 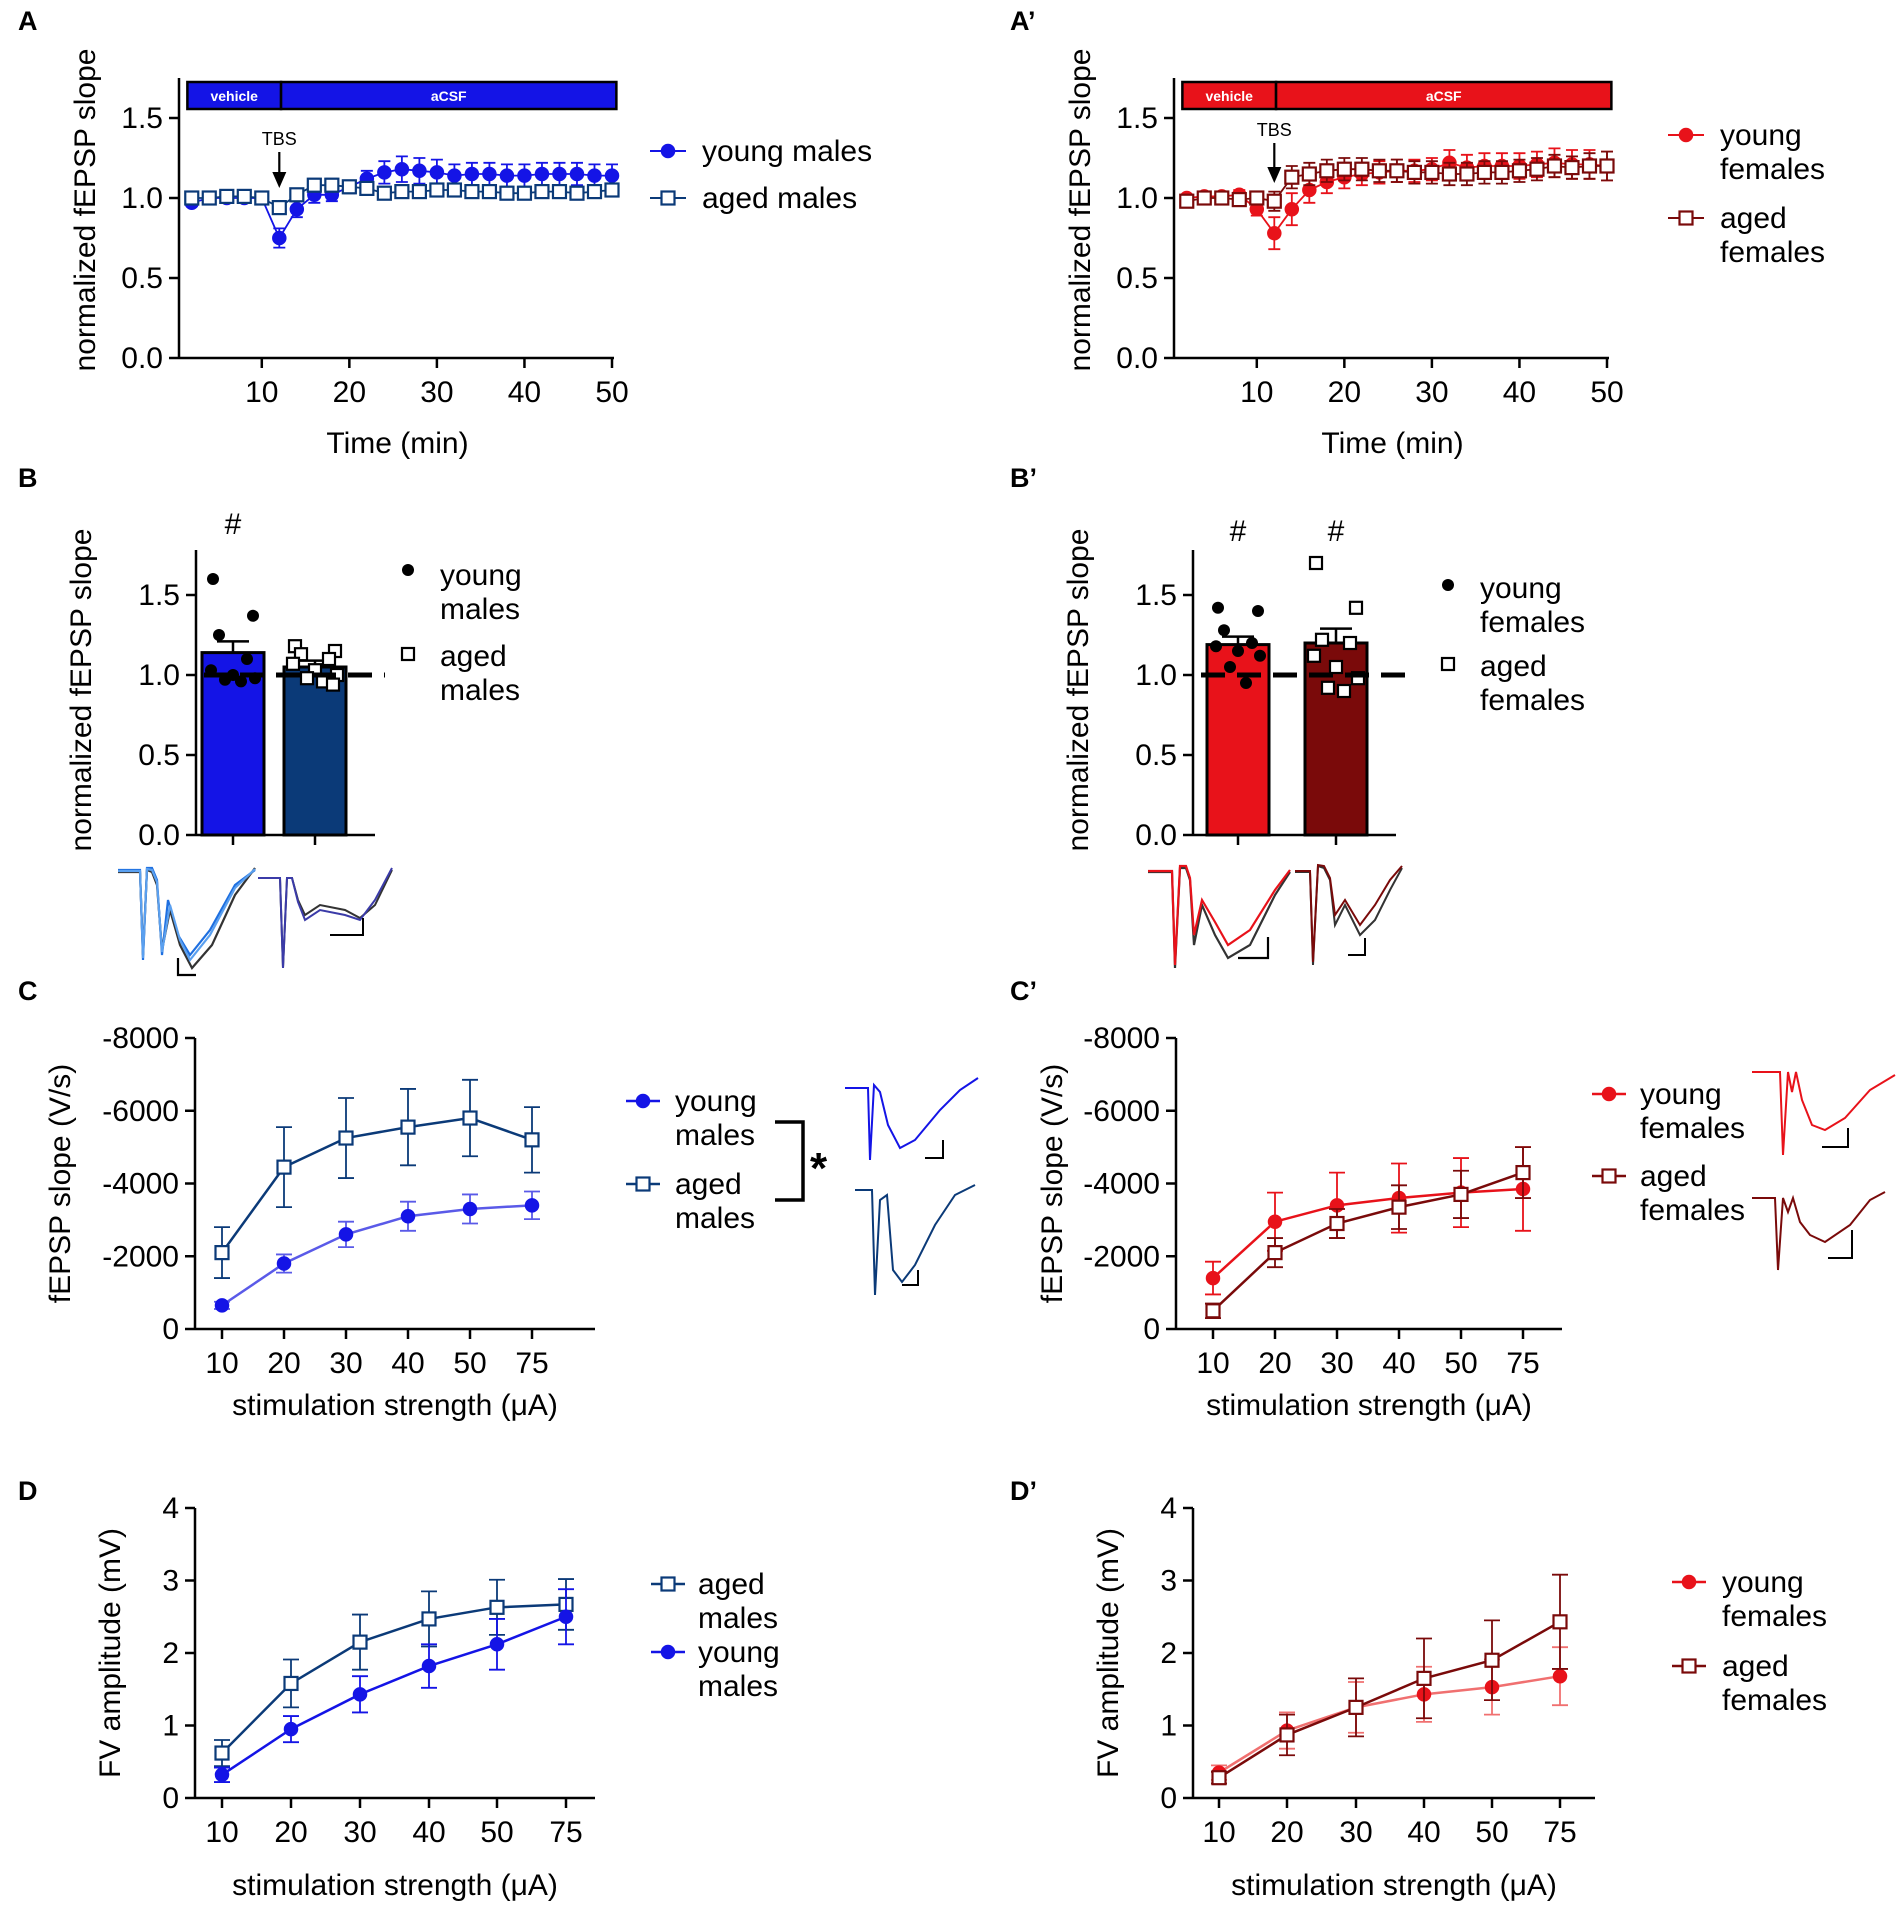 I want to click on series-young-females, so click(x=1389, y=1713).